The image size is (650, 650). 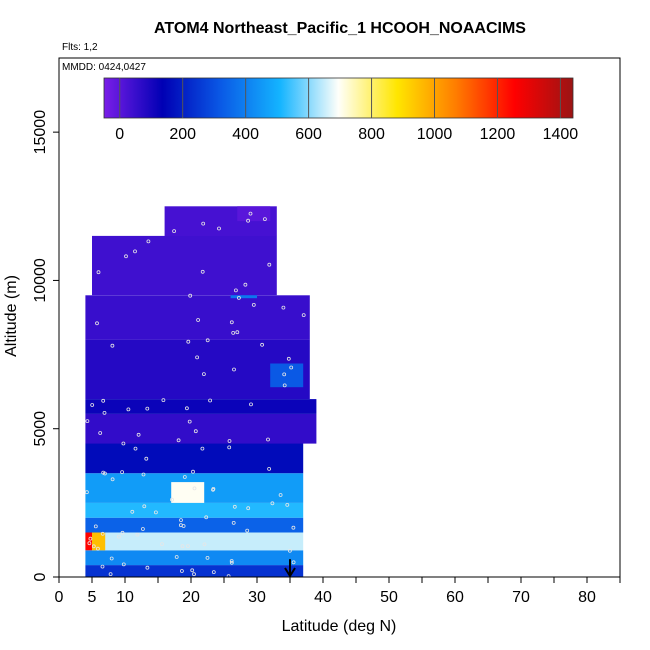 I want to click on x-axis-label: Latitude (deg N), so click(x=339, y=626).